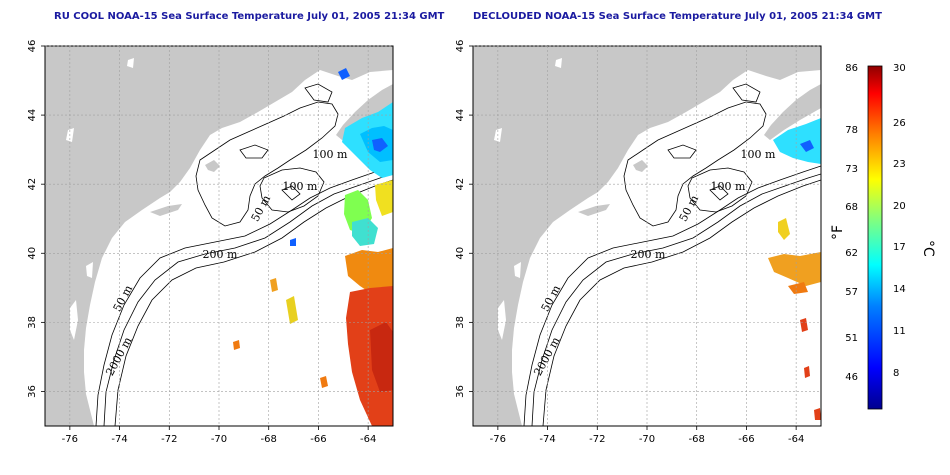  I want to click on celsius-tick-label: 14, so click(899, 289).